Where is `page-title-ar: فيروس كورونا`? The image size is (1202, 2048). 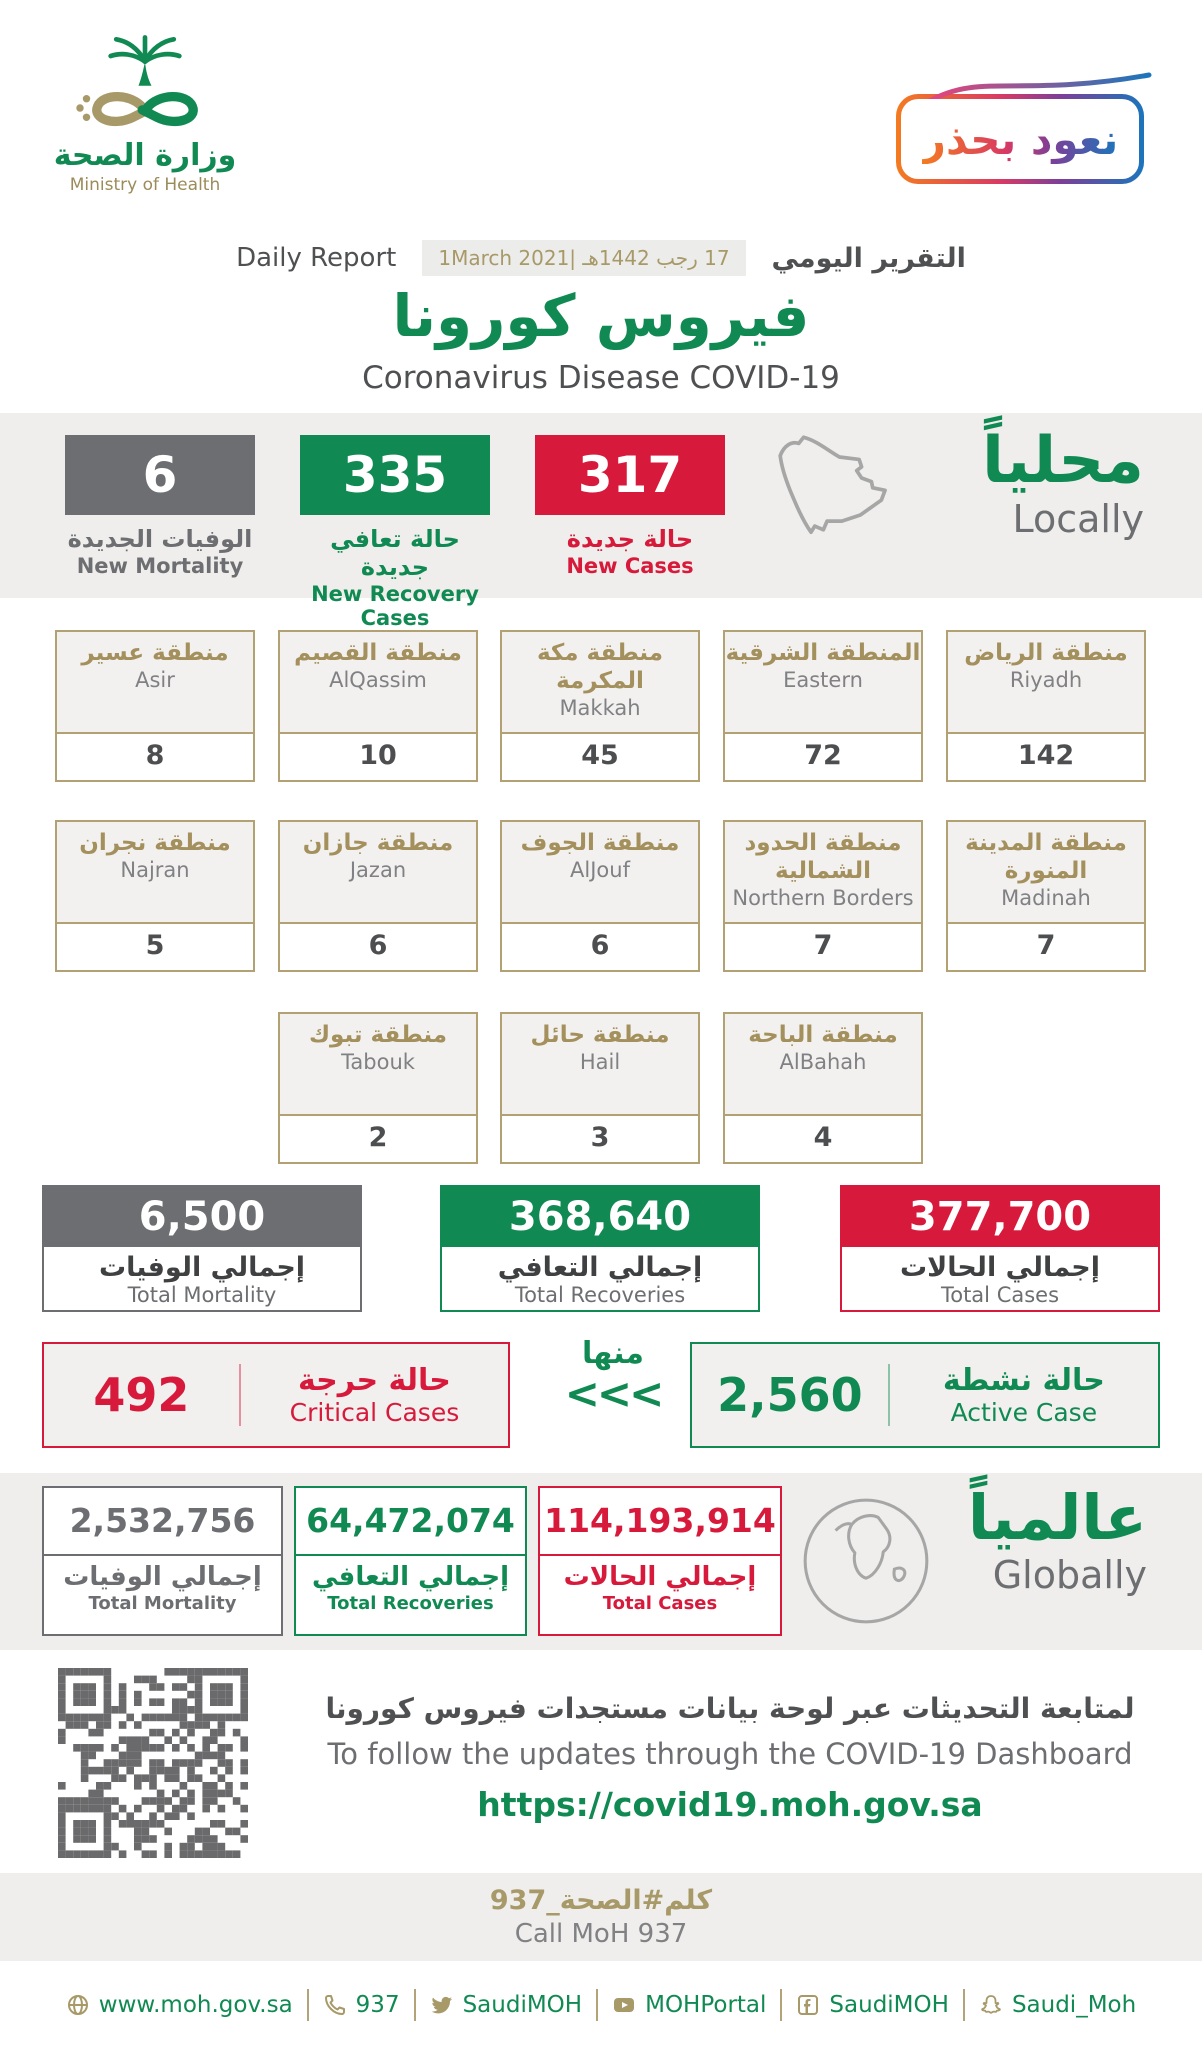 page-title-ar: فيروس كورونا is located at coordinates (601, 316).